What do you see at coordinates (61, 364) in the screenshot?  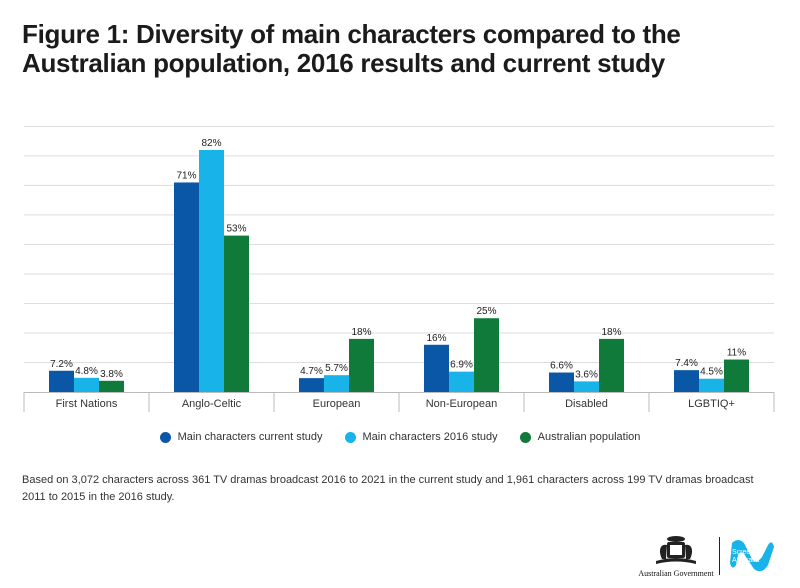 I see `data-label: 7.2%` at bounding box center [61, 364].